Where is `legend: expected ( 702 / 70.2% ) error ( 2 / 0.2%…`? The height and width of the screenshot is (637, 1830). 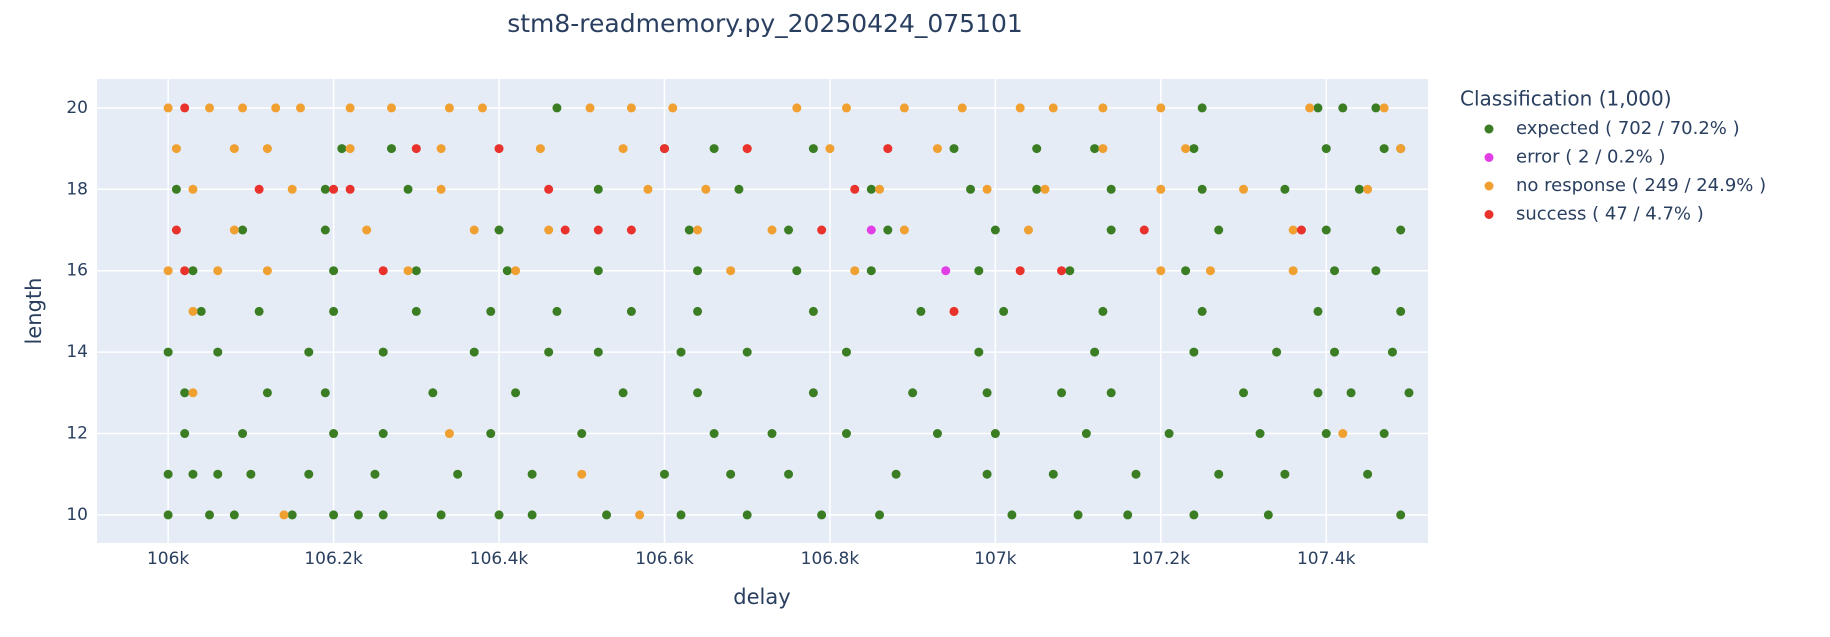 legend: expected ( 702 / 70.2% ) error ( 2 / 0.2%… is located at coordinates (1625, 171).